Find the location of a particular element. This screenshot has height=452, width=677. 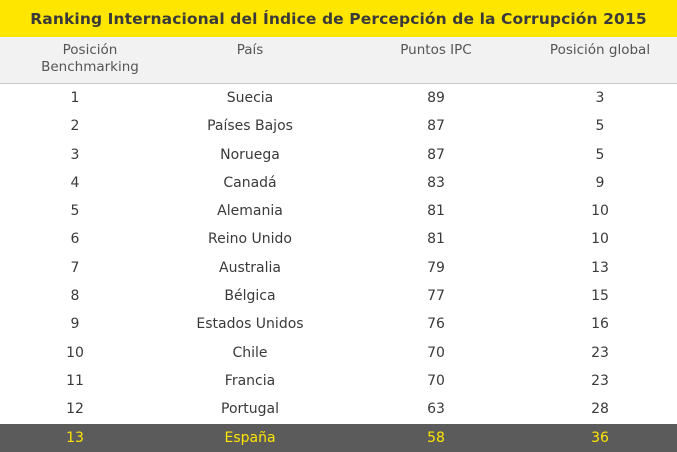

cell-points: 77 is located at coordinates (436, 296).